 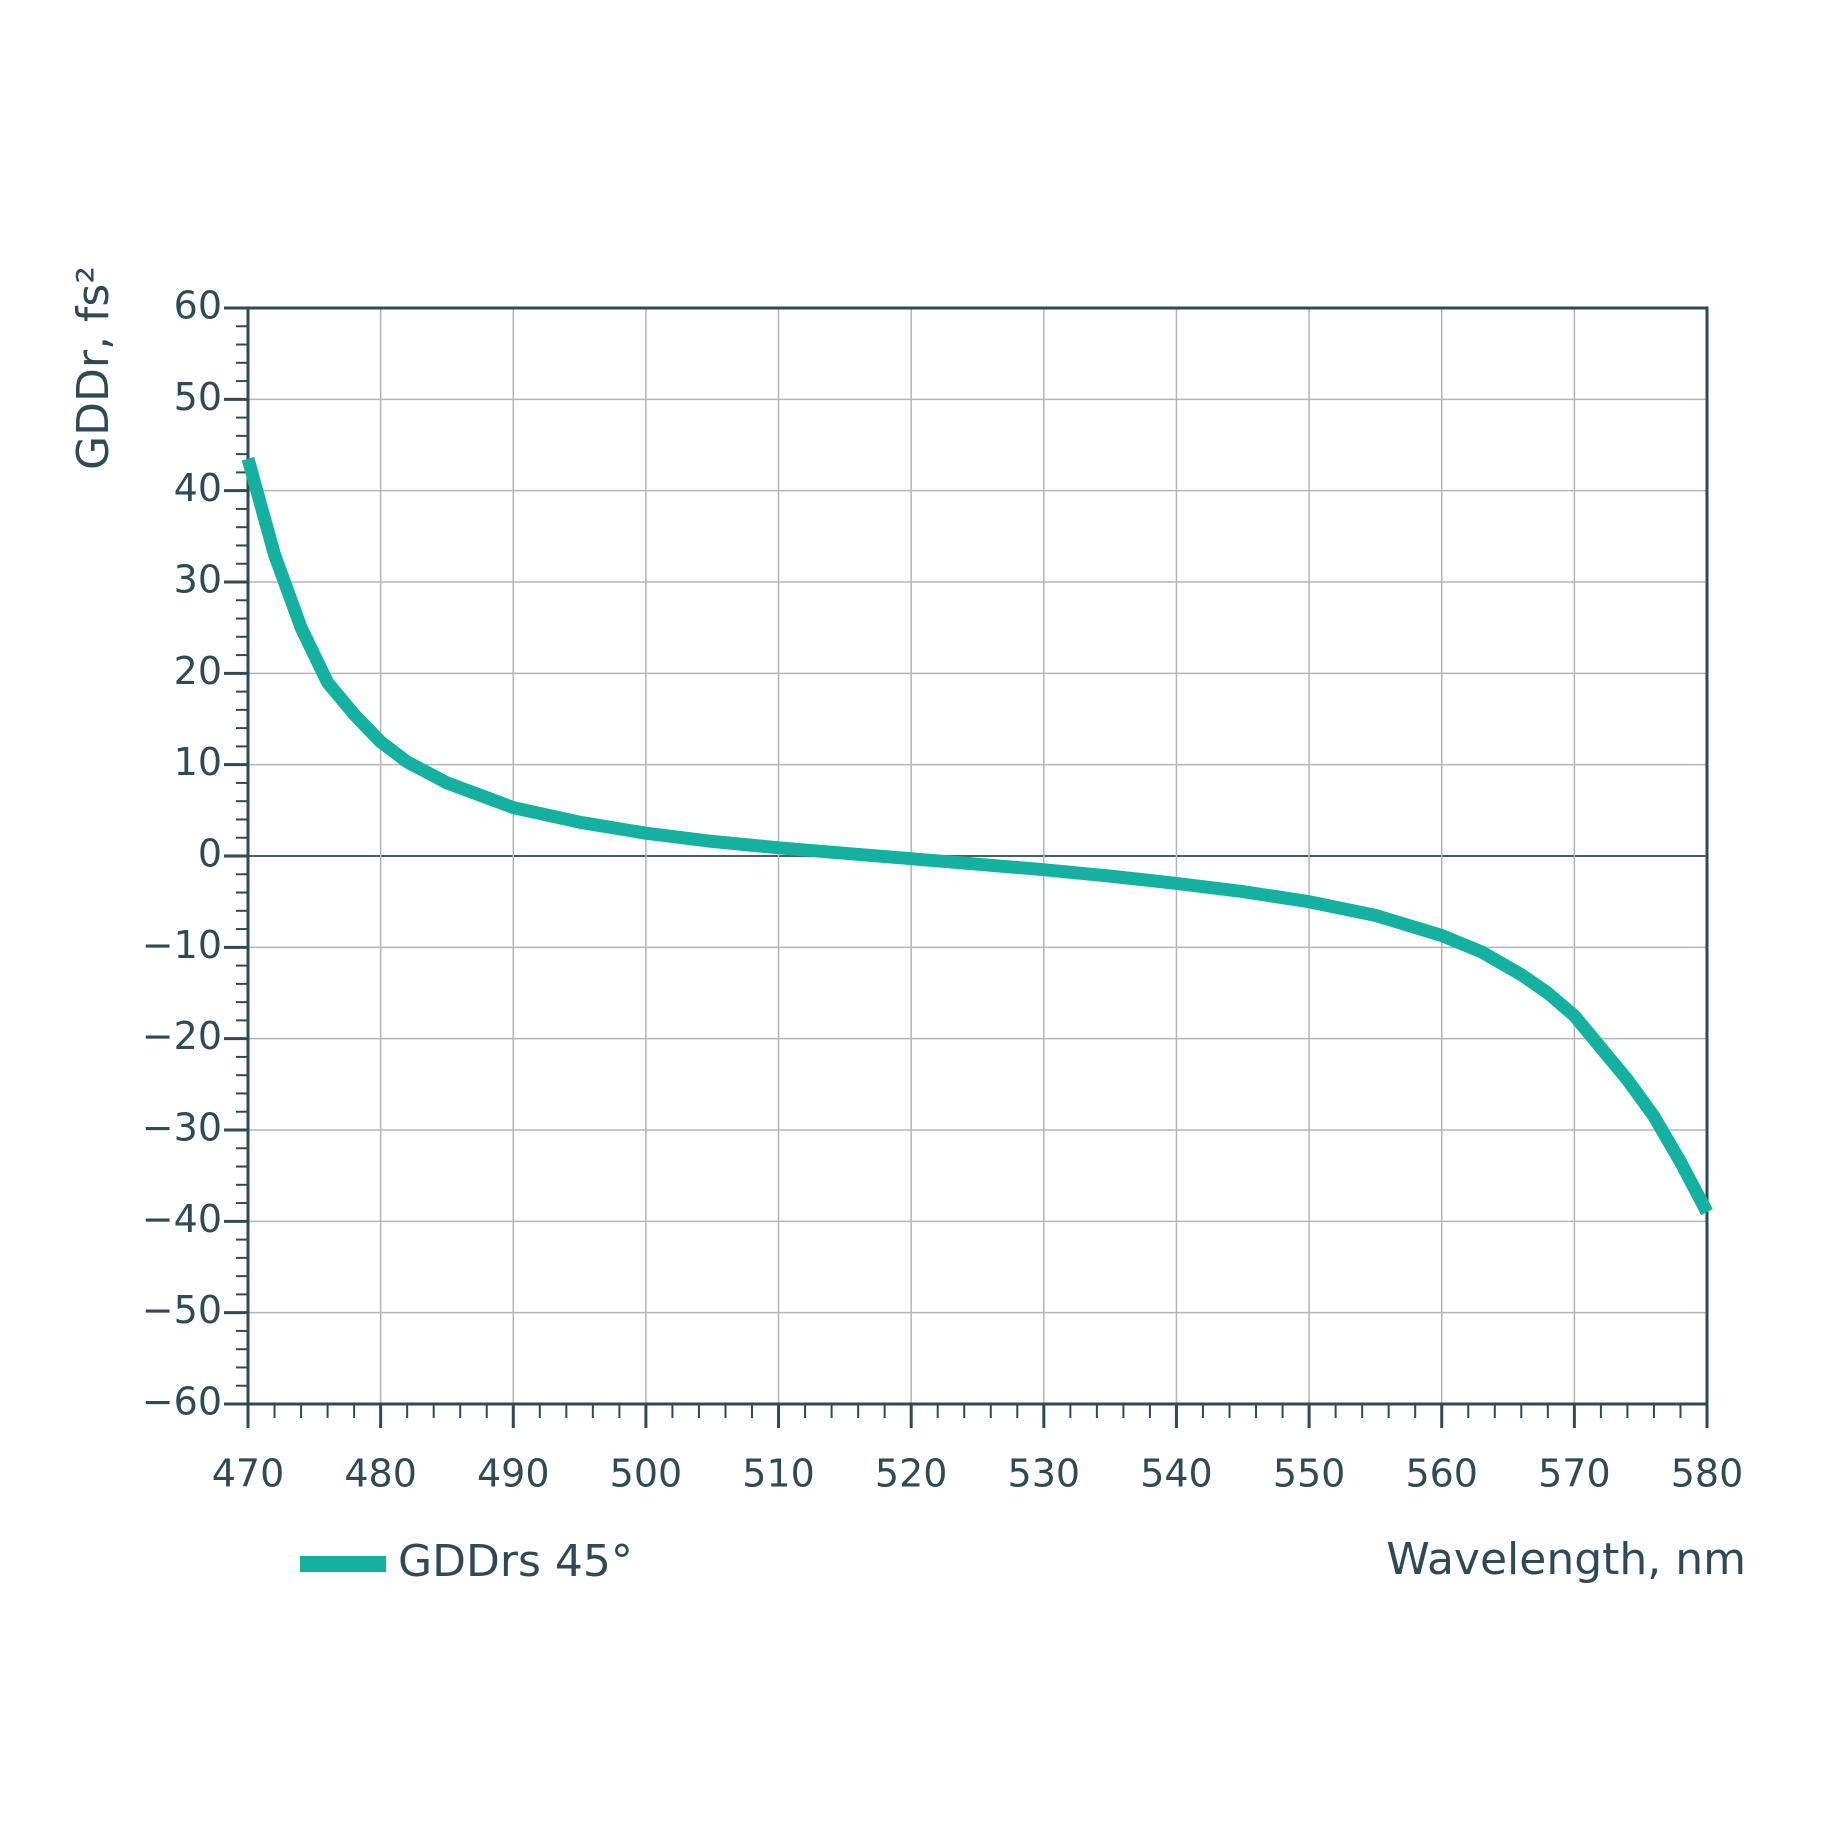 I want to click on y-tick-label: 20, so click(x=198, y=671).